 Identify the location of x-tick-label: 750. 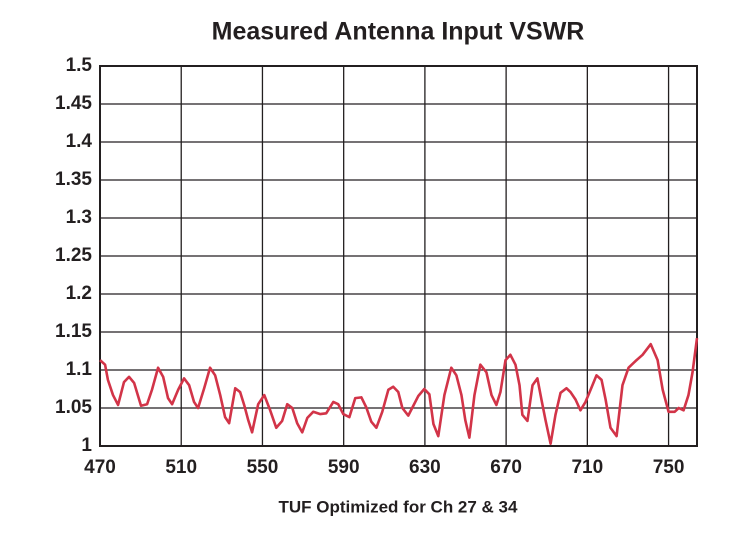
(669, 467).